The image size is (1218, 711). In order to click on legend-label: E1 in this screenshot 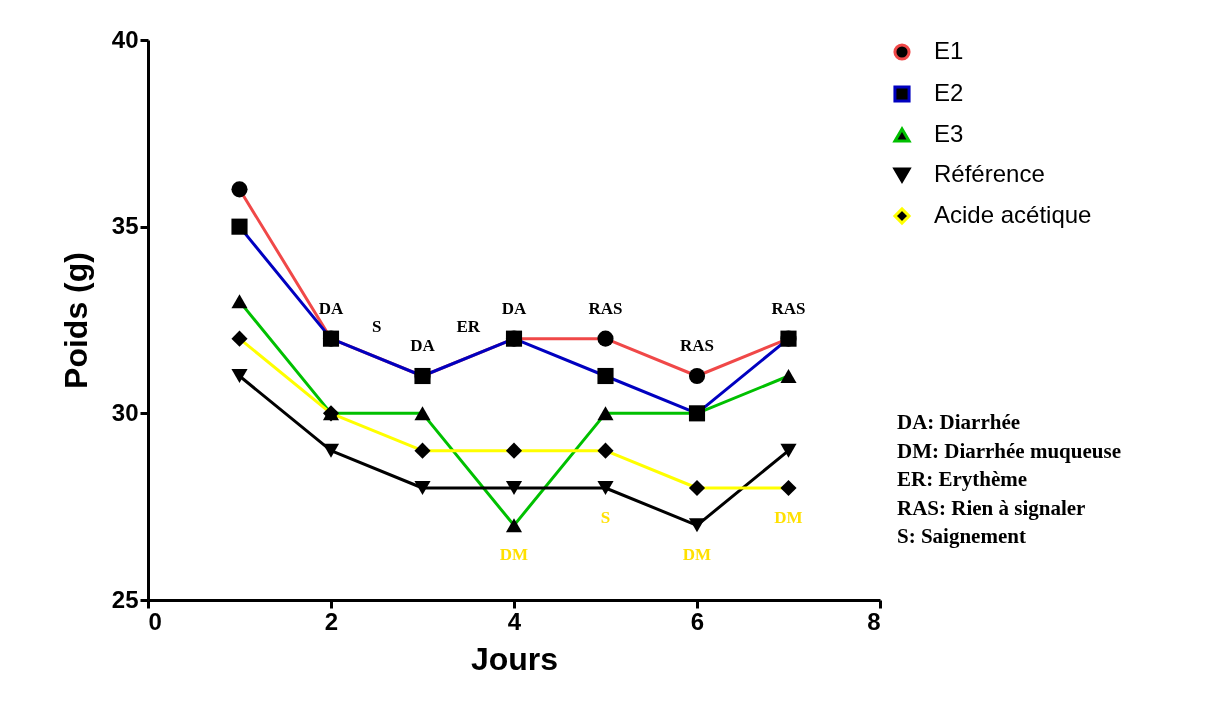, I will do `click(949, 50)`.